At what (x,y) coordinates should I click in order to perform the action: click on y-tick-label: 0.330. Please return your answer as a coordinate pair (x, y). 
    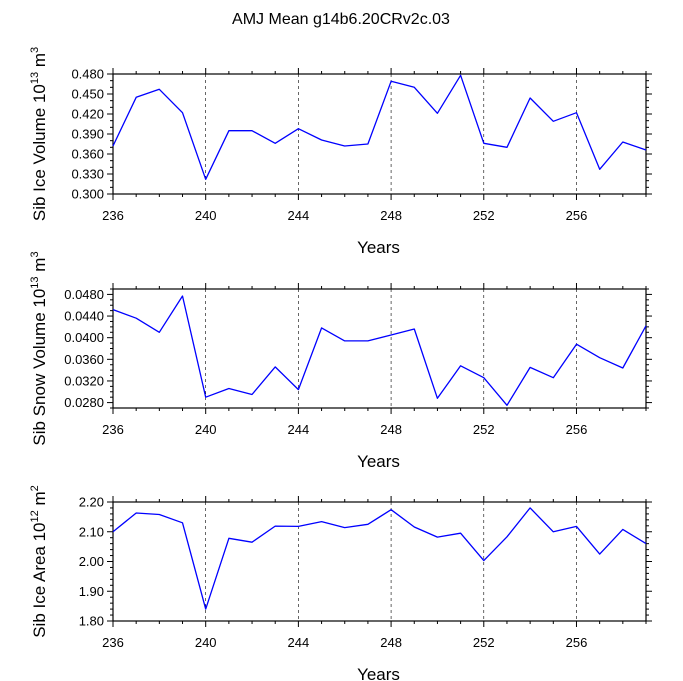
    Looking at the image, I should click on (87, 174).